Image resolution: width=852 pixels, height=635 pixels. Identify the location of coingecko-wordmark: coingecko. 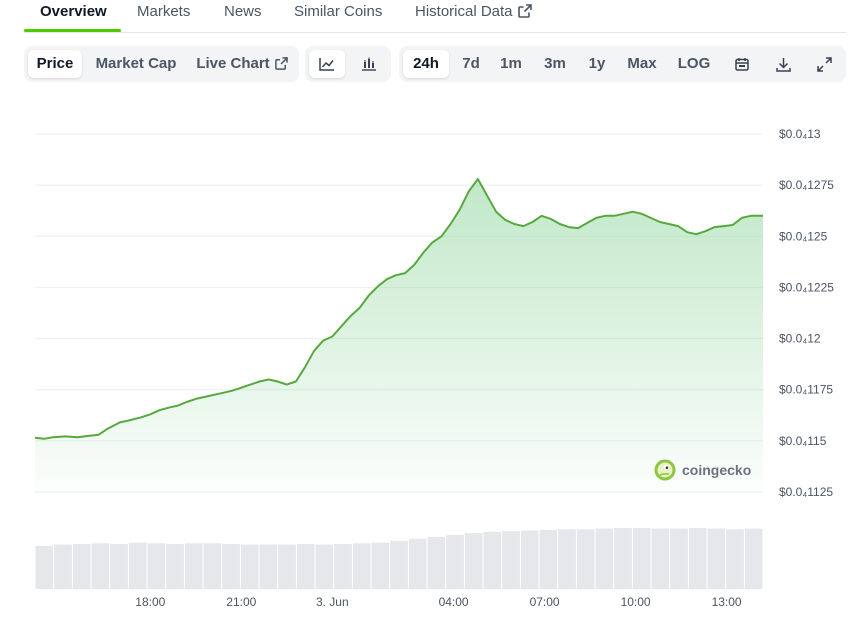
(717, 470).